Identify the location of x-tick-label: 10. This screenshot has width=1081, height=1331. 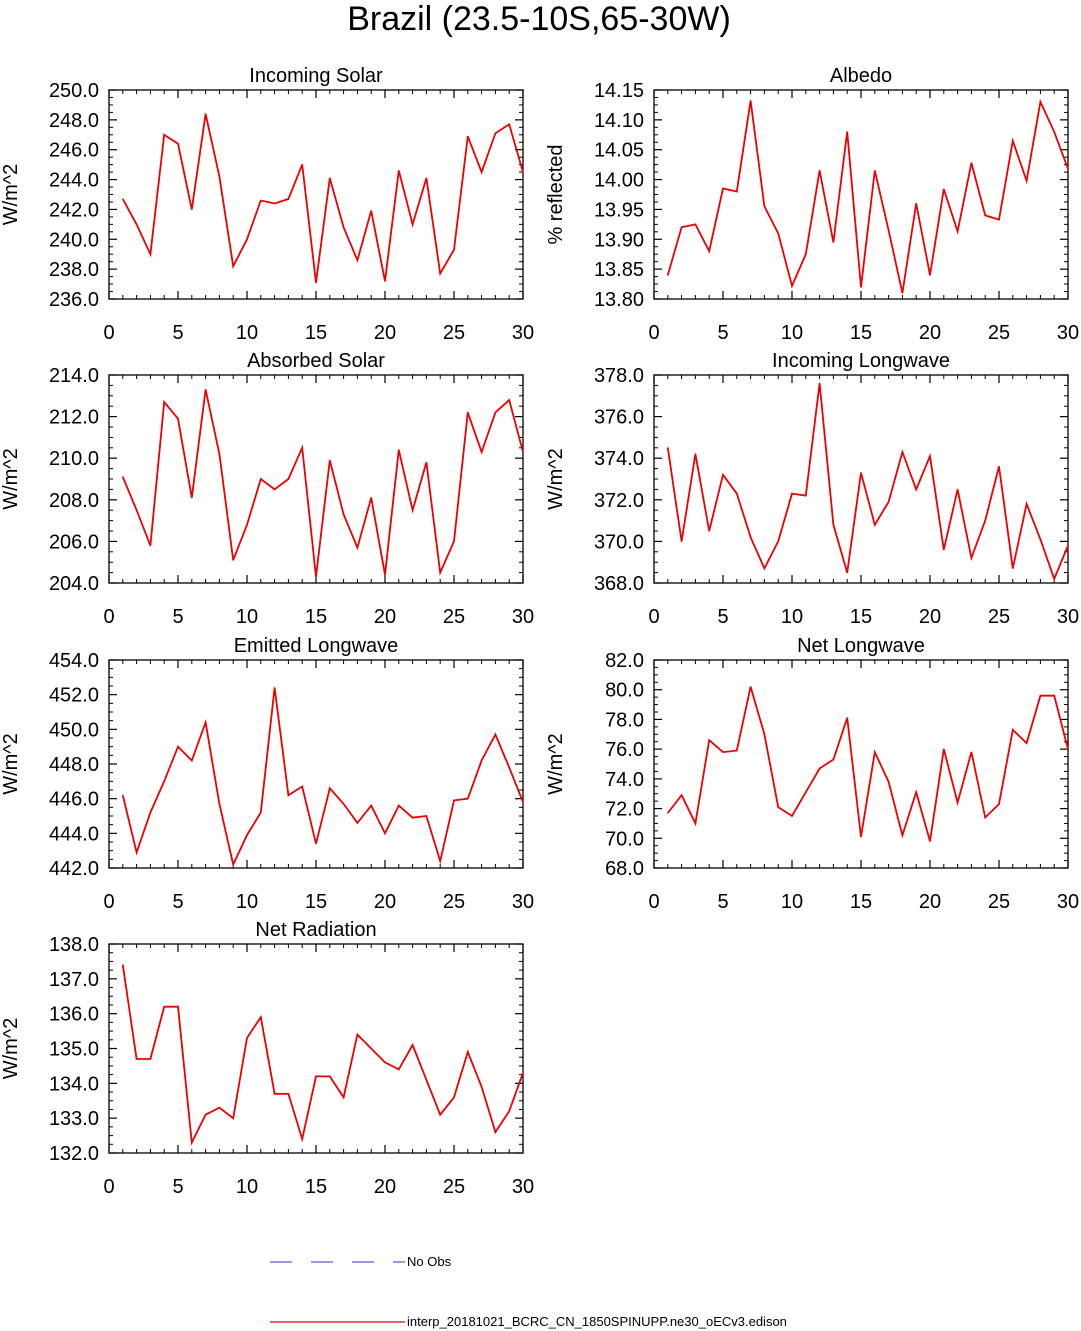
(247, 333).